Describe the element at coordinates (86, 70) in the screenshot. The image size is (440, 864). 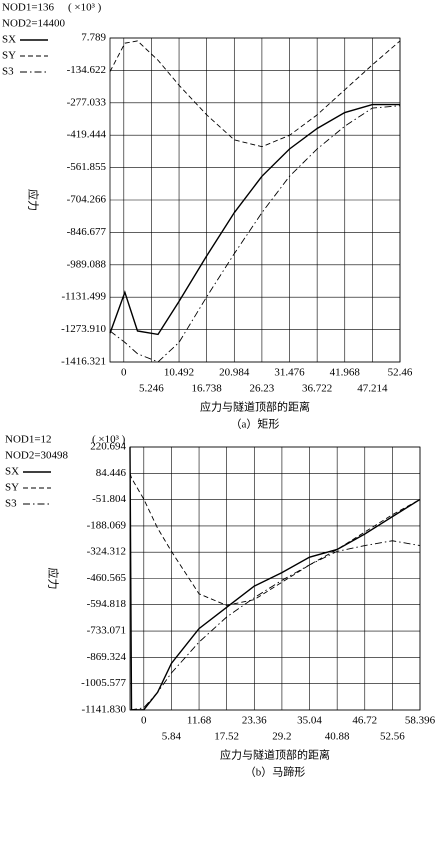
I see `y-tick-label: -134.622` at that location.